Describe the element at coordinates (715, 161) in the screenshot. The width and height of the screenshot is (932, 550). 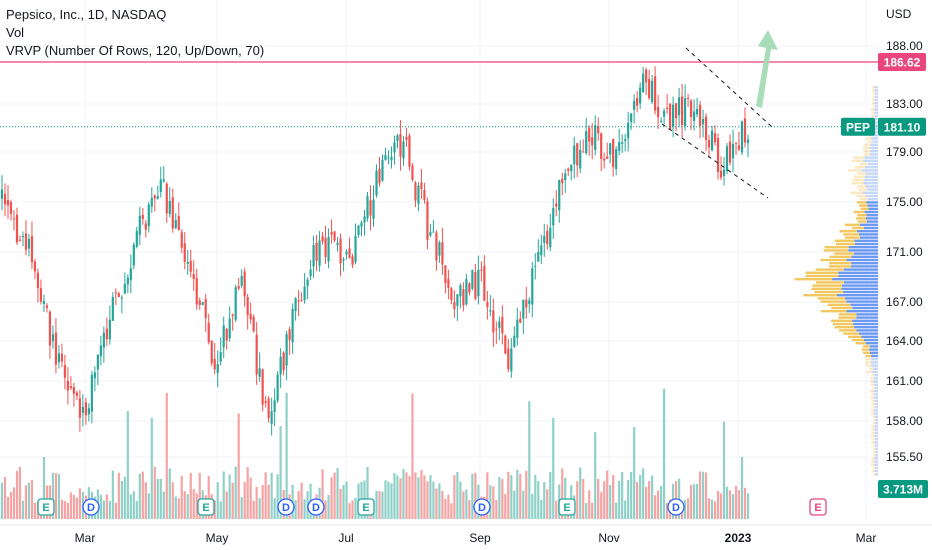
I see `channel-lower-line` at that location.